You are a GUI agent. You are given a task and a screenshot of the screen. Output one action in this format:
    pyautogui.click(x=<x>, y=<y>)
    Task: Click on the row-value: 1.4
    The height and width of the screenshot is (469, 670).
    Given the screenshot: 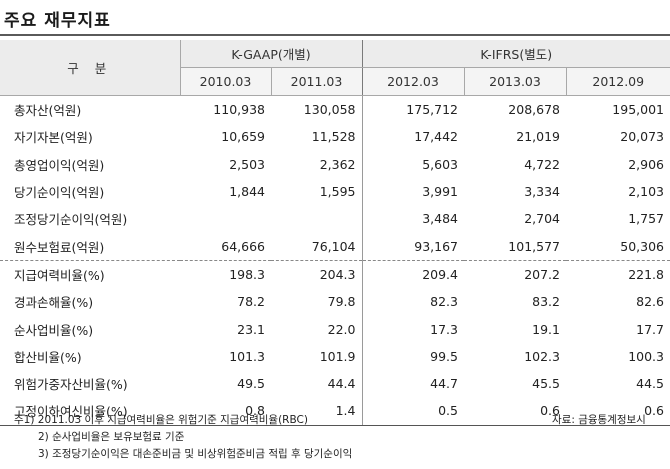 What is the action you would take?
    pyautogui.click(x=316, y=411)
    